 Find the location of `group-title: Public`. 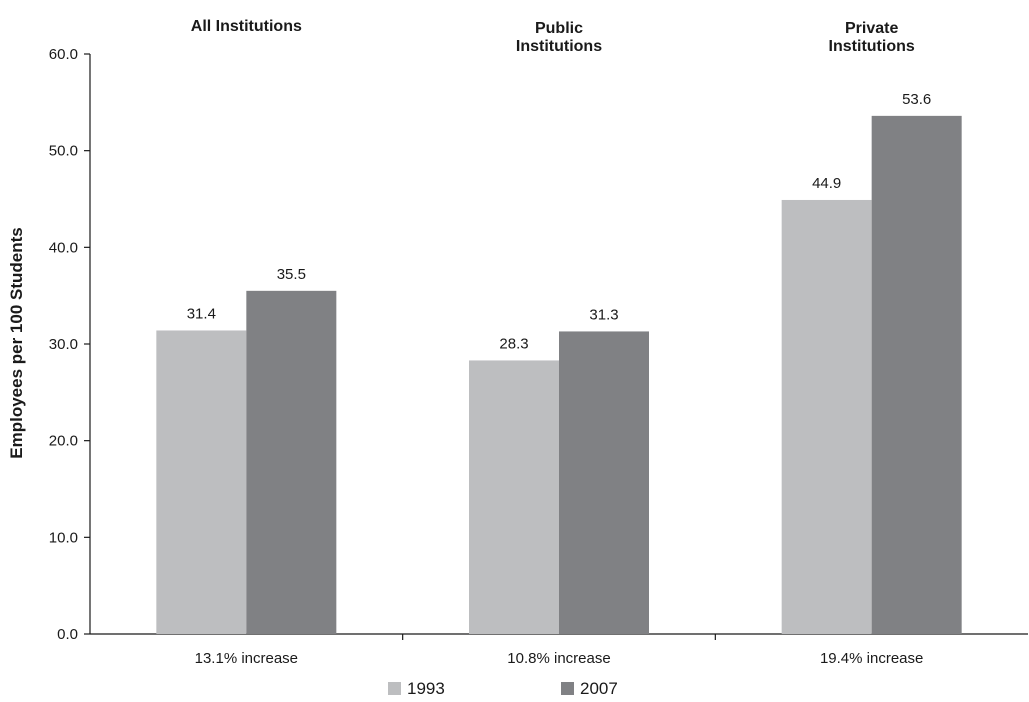

group-title: Public is located at coordinates (559, 28).